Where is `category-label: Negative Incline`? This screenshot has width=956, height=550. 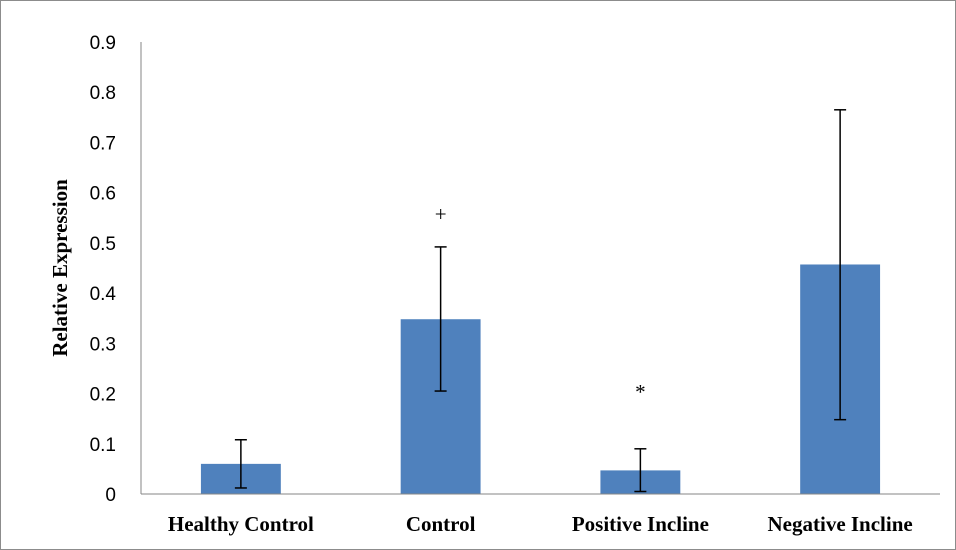 category-label: Negative Incline is located at coordinates (840, 524).